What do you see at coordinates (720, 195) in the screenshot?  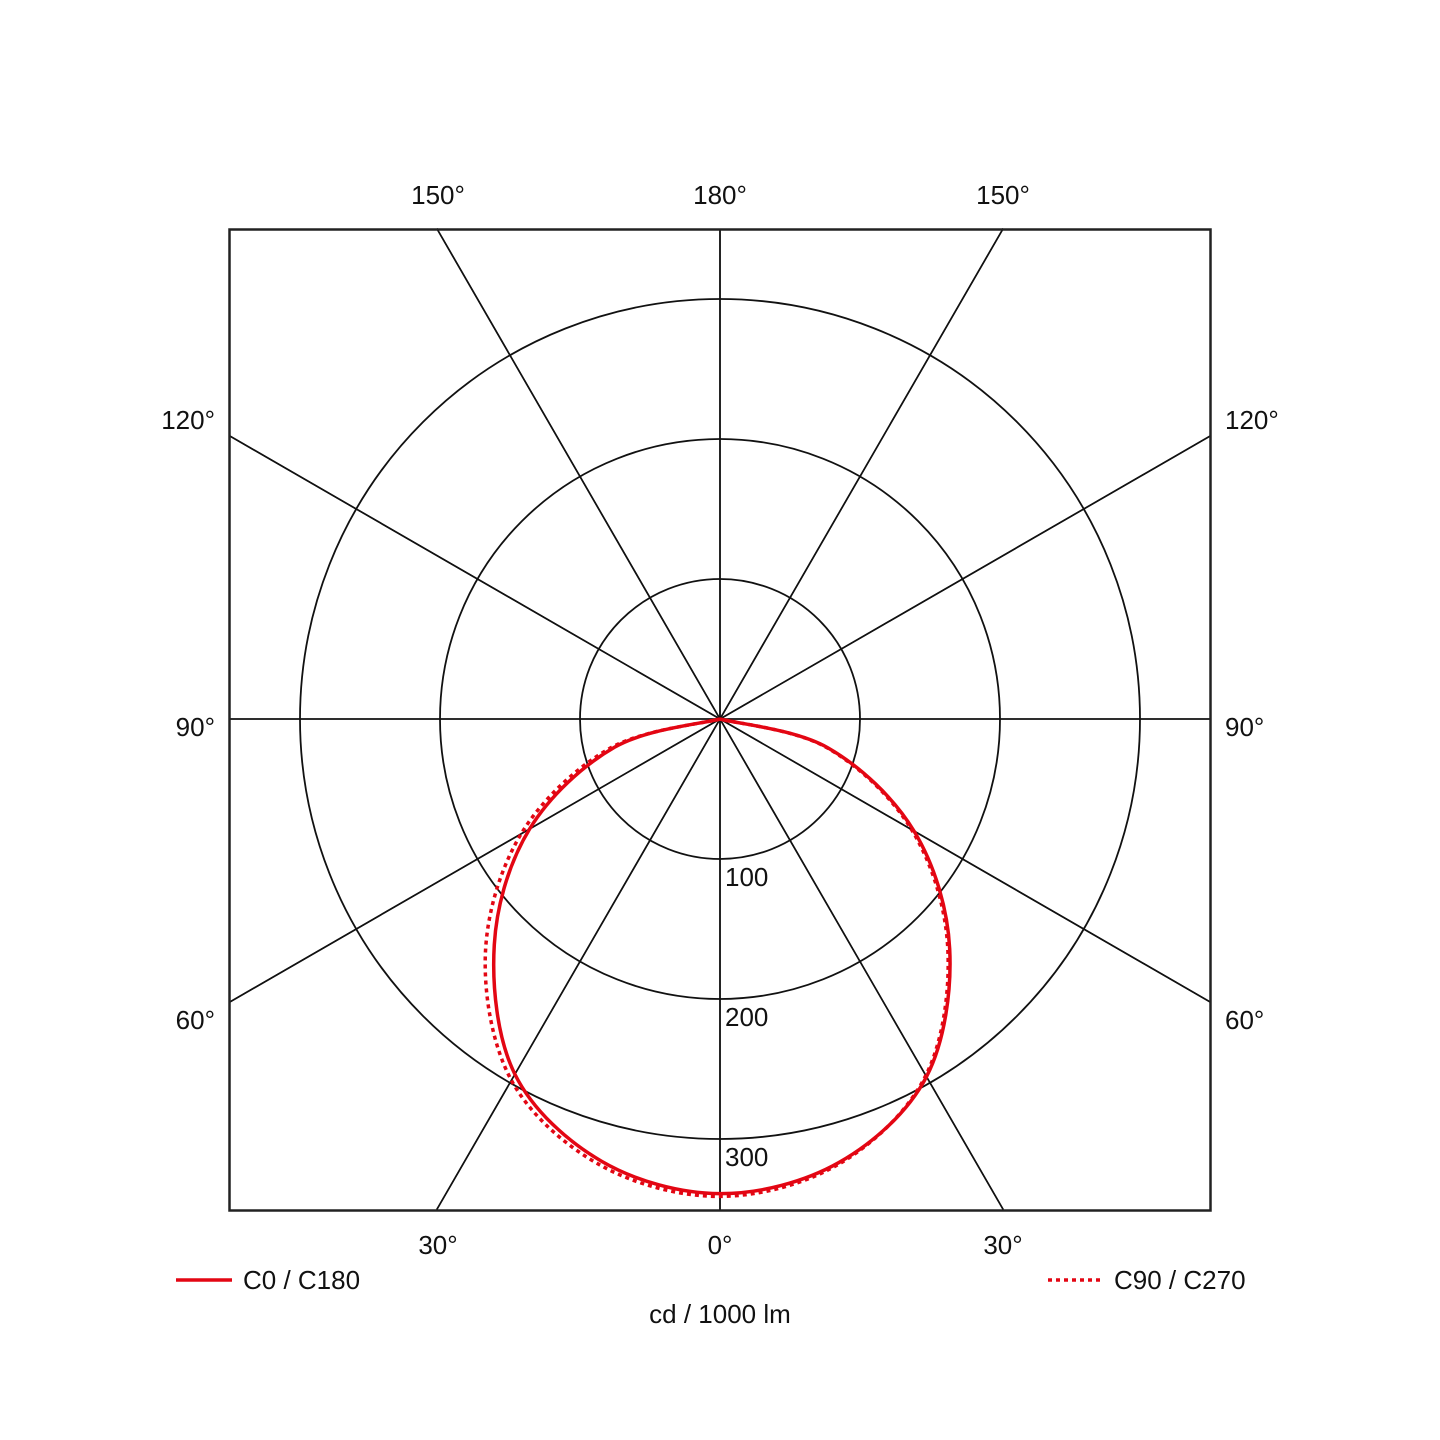 I see `angle-label-top-center: 180°` at bounding box center [720, 195].